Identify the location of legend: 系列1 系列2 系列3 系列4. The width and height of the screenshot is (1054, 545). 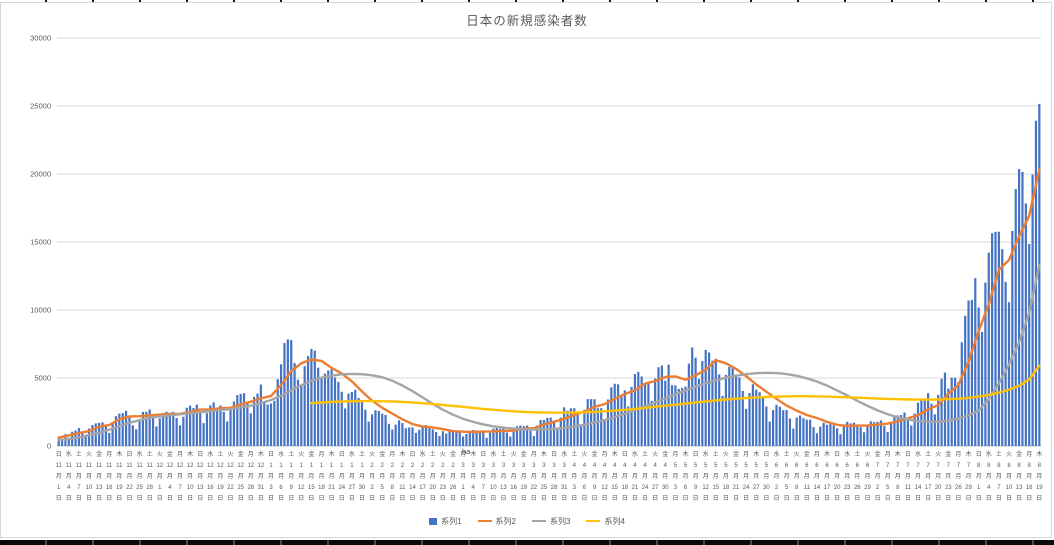
(527, 521).